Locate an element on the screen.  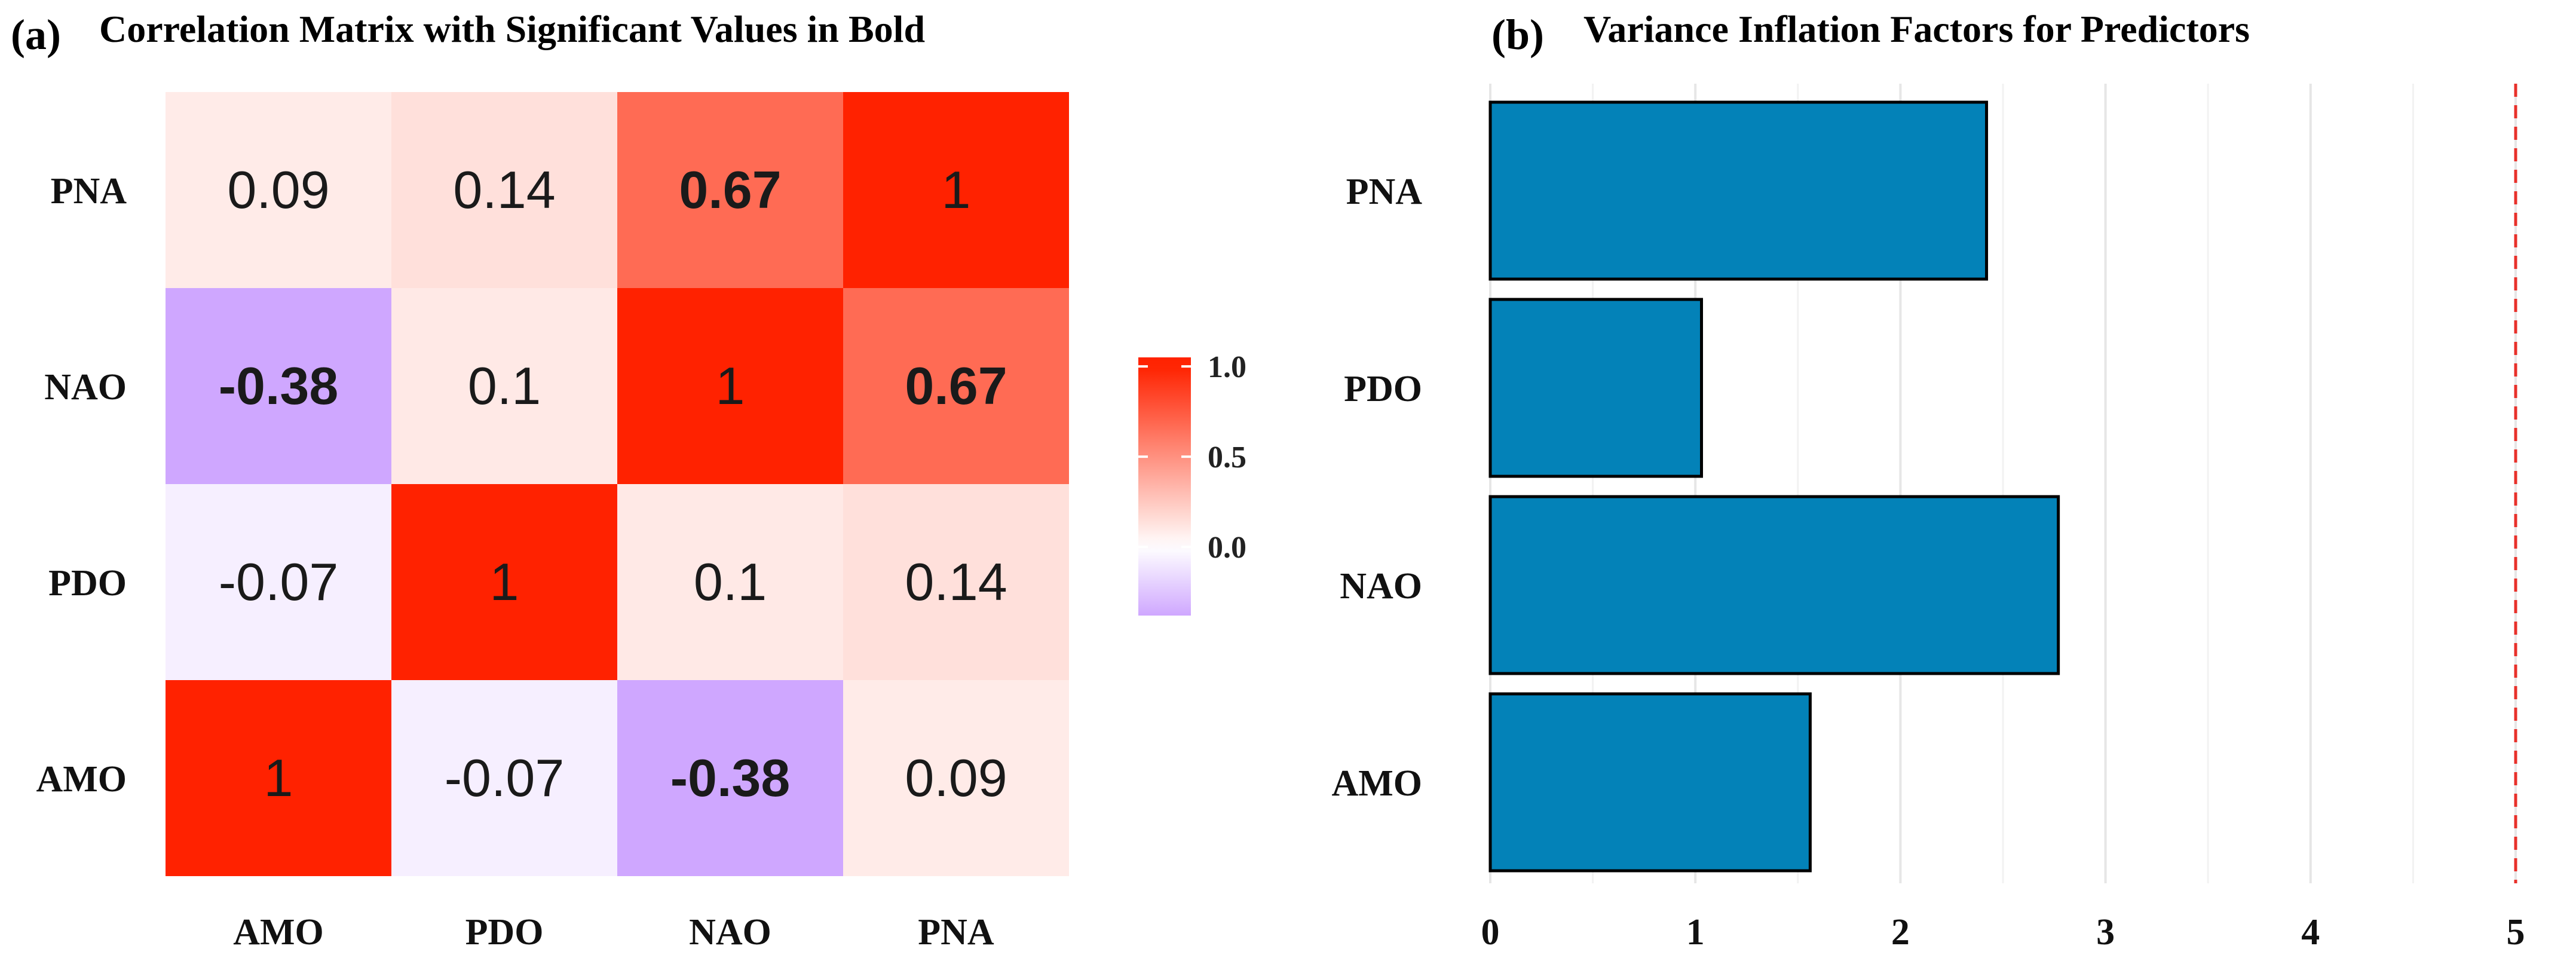
colorbar: 1.0 0.5 0.0 is located at coordinates (1192, 483).